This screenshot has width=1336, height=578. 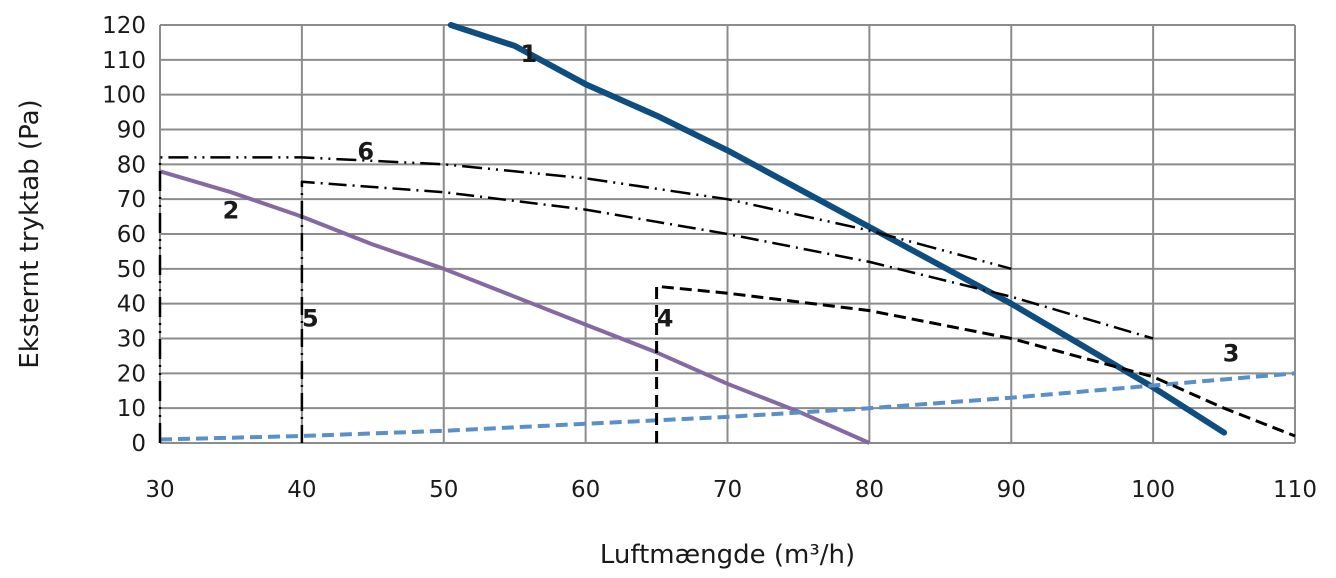 I want to click on y-tick-label: 20, so click(x=131, y=374).